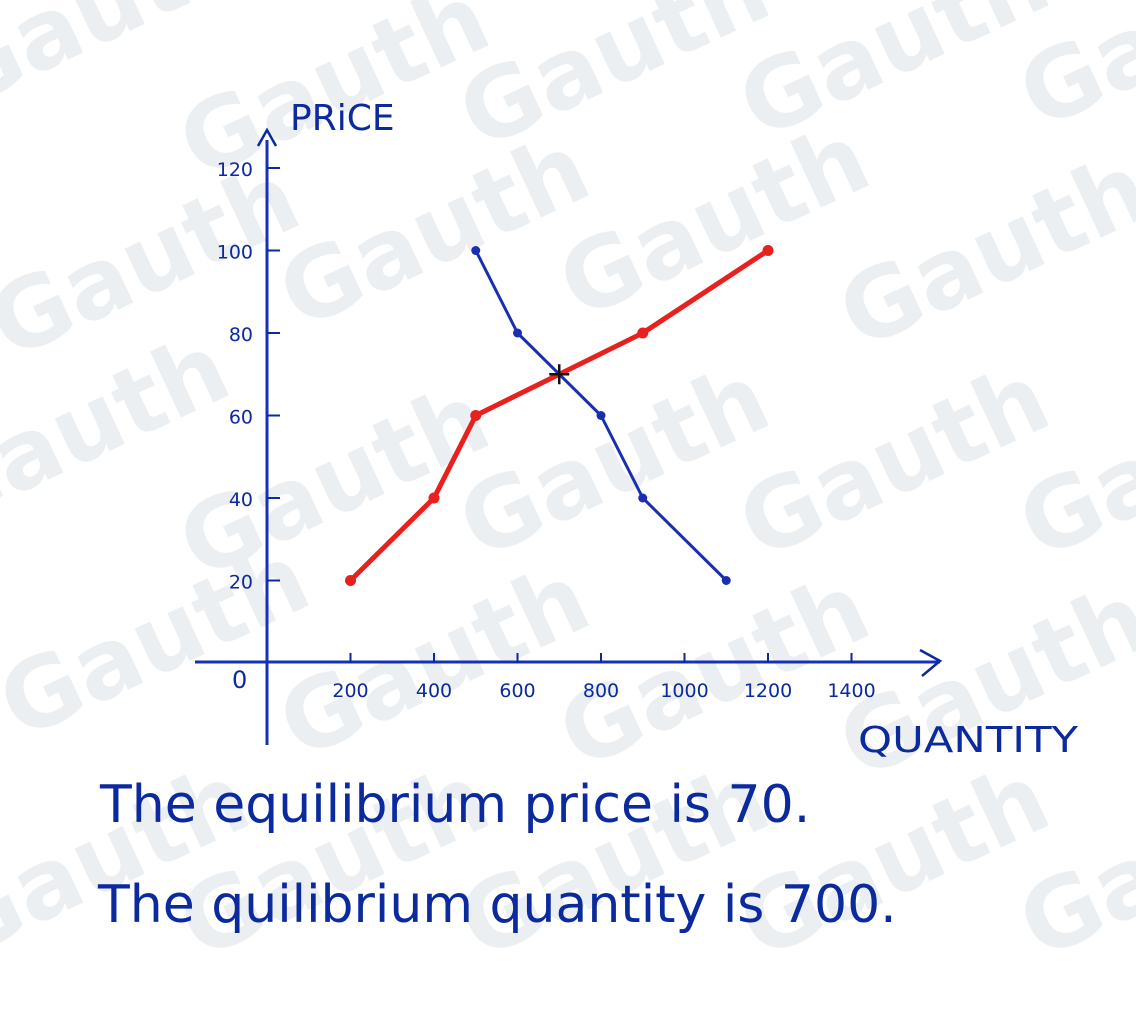  What do you see at coordinates (342, 118) in the screenshot?
I see `y-axis-title: PRiCE` at bounding box center [342, 118].